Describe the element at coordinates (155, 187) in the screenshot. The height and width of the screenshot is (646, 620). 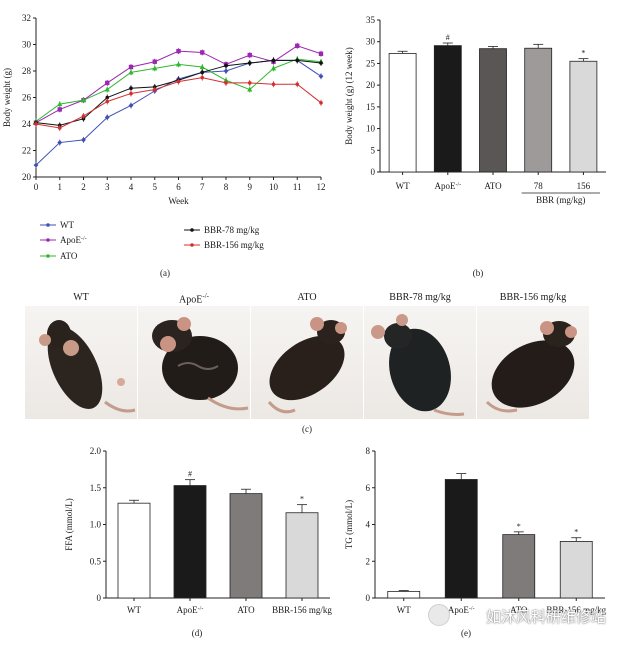
I see `panel-a-x-tick-label: 5` at that location.